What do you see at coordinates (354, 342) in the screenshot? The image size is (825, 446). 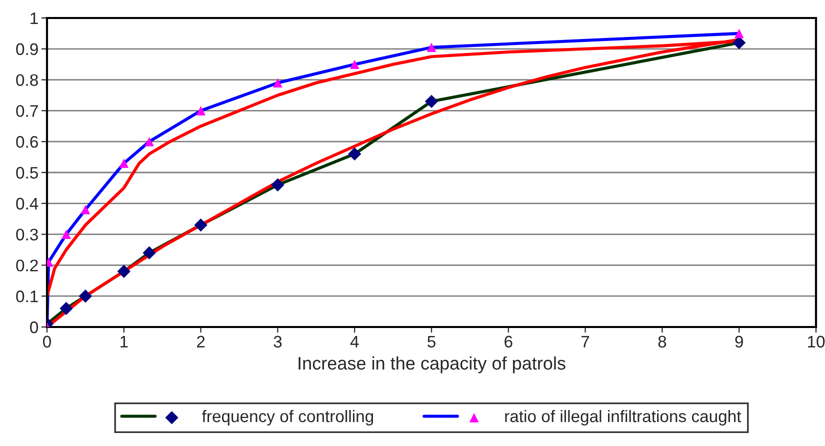 I see `x-tick-label: 4` at bounding box center [354, 342].